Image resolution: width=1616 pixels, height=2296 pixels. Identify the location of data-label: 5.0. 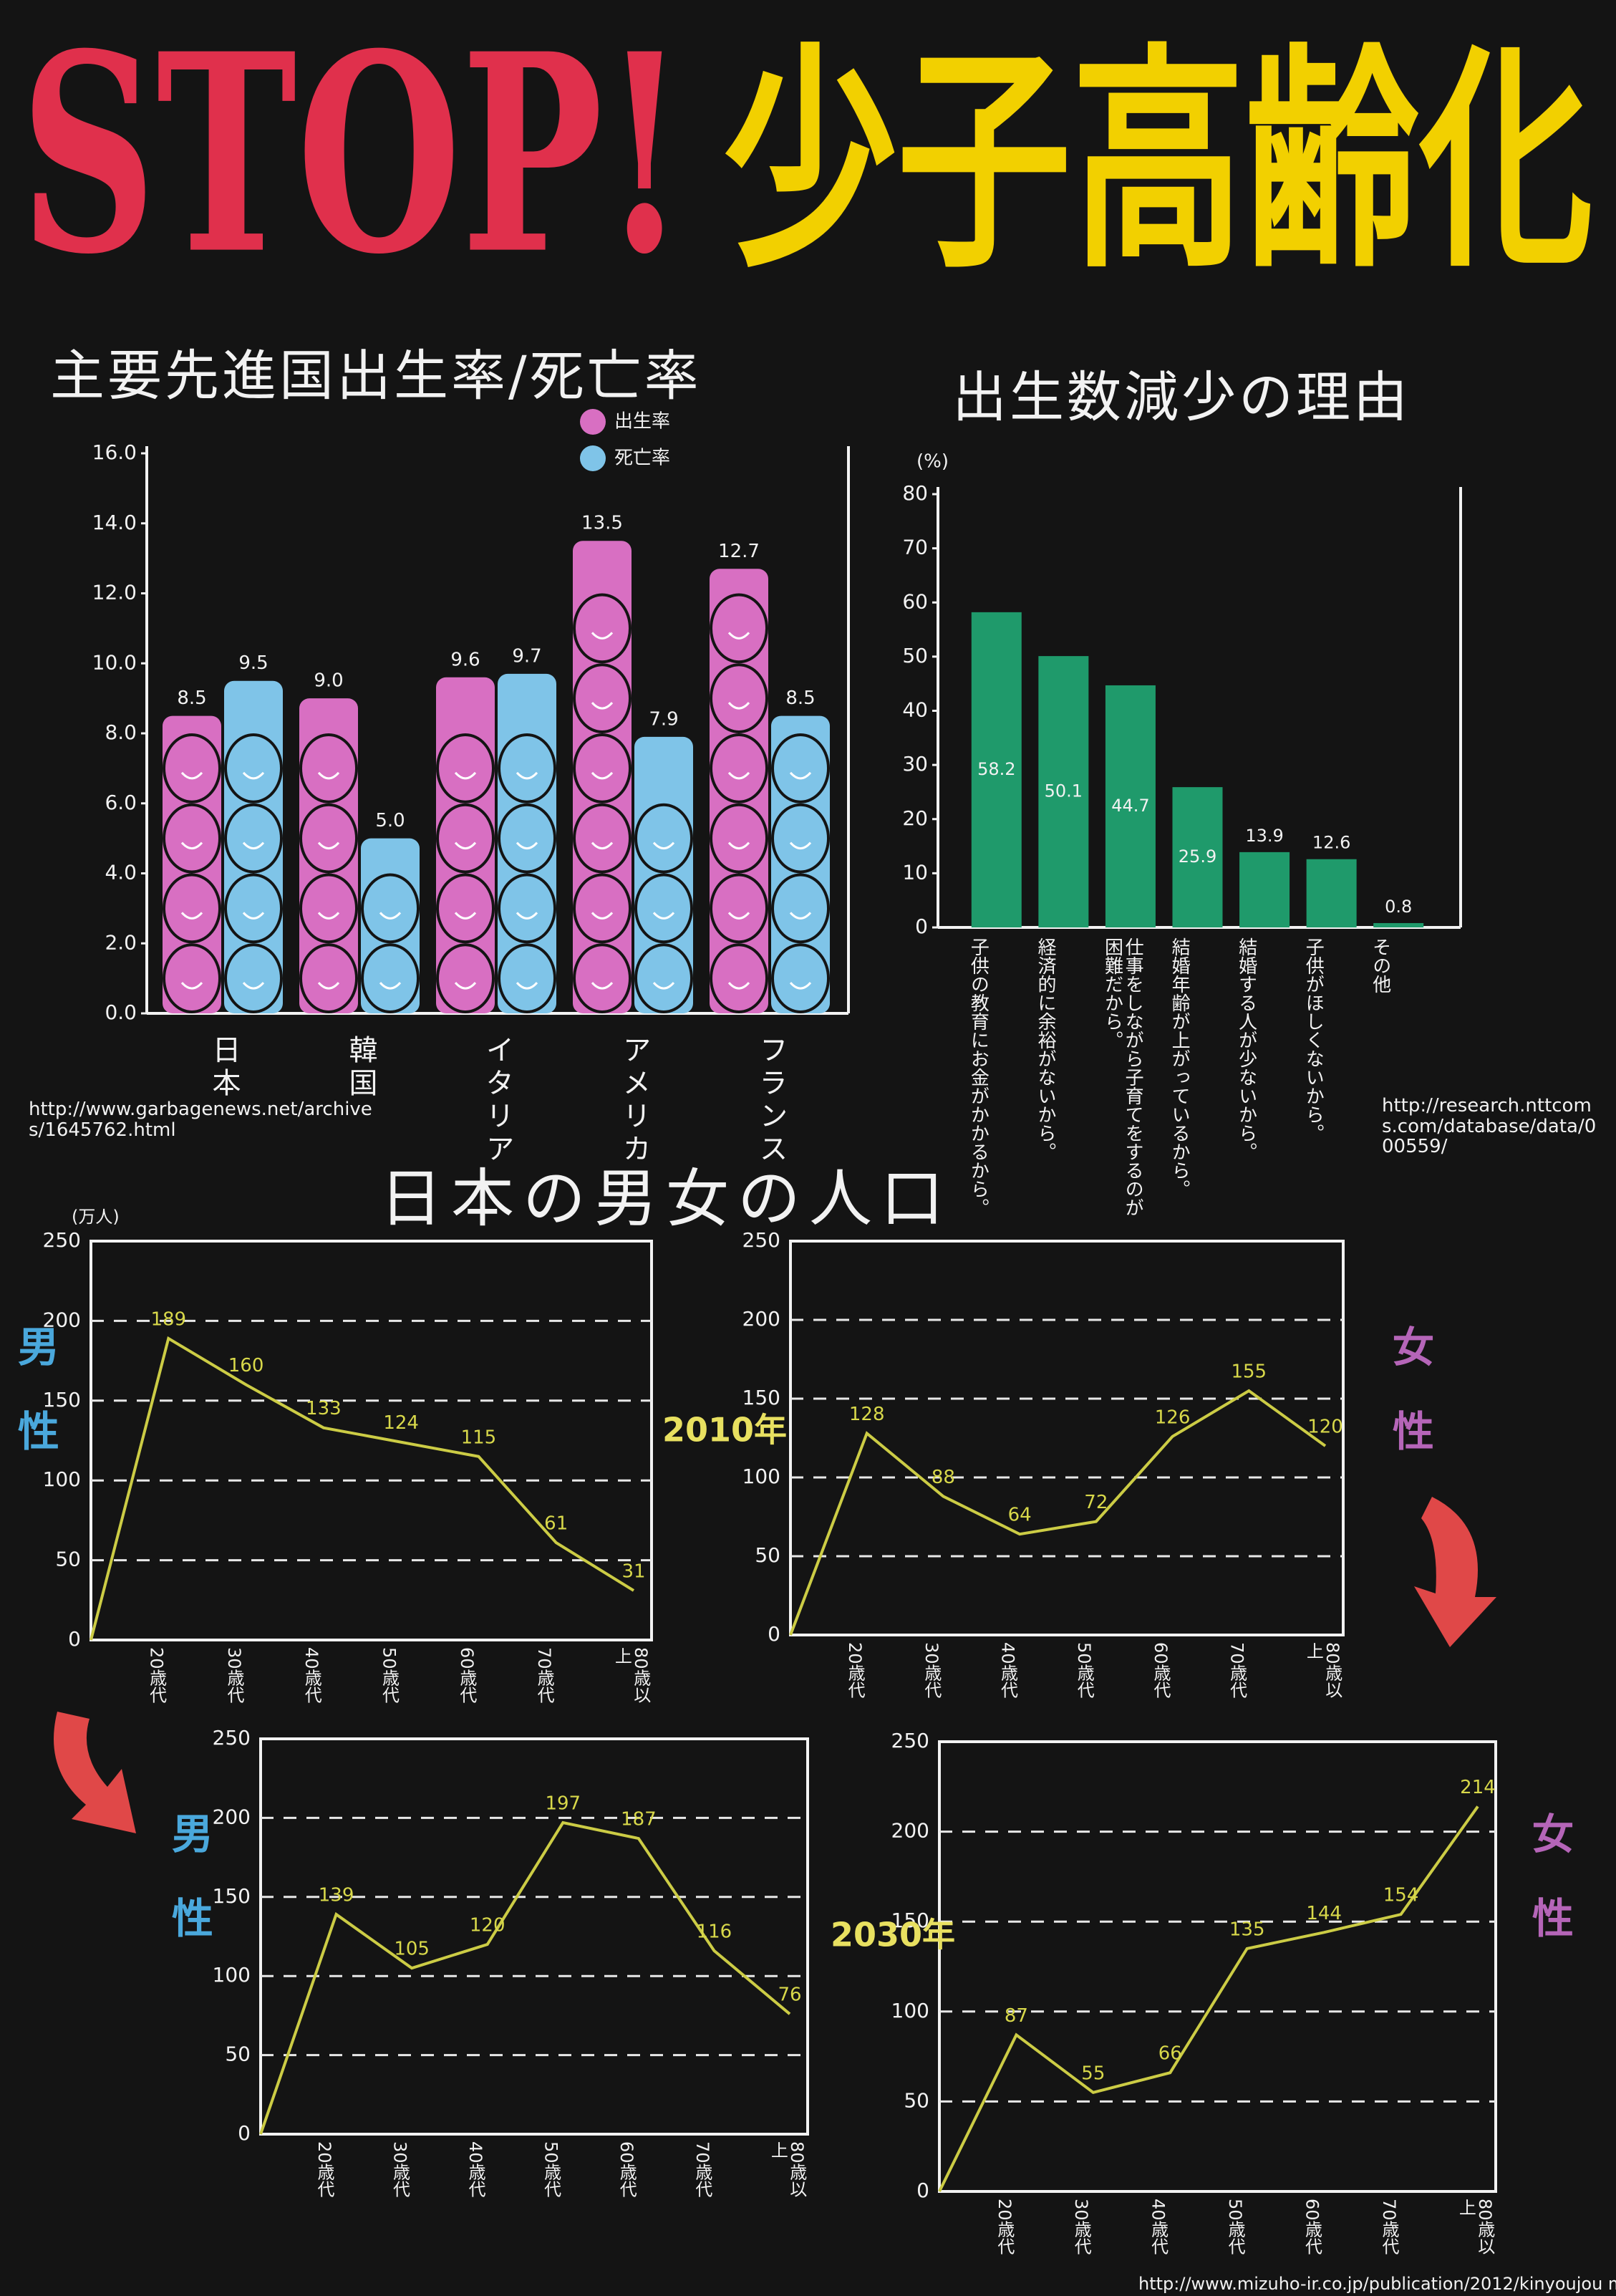
(390, 820).